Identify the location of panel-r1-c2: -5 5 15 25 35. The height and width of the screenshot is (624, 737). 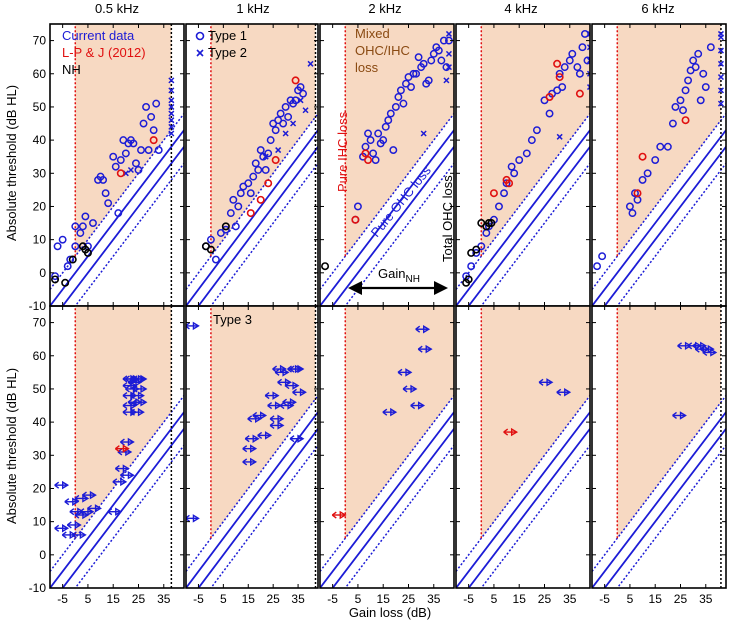
(387, 455).